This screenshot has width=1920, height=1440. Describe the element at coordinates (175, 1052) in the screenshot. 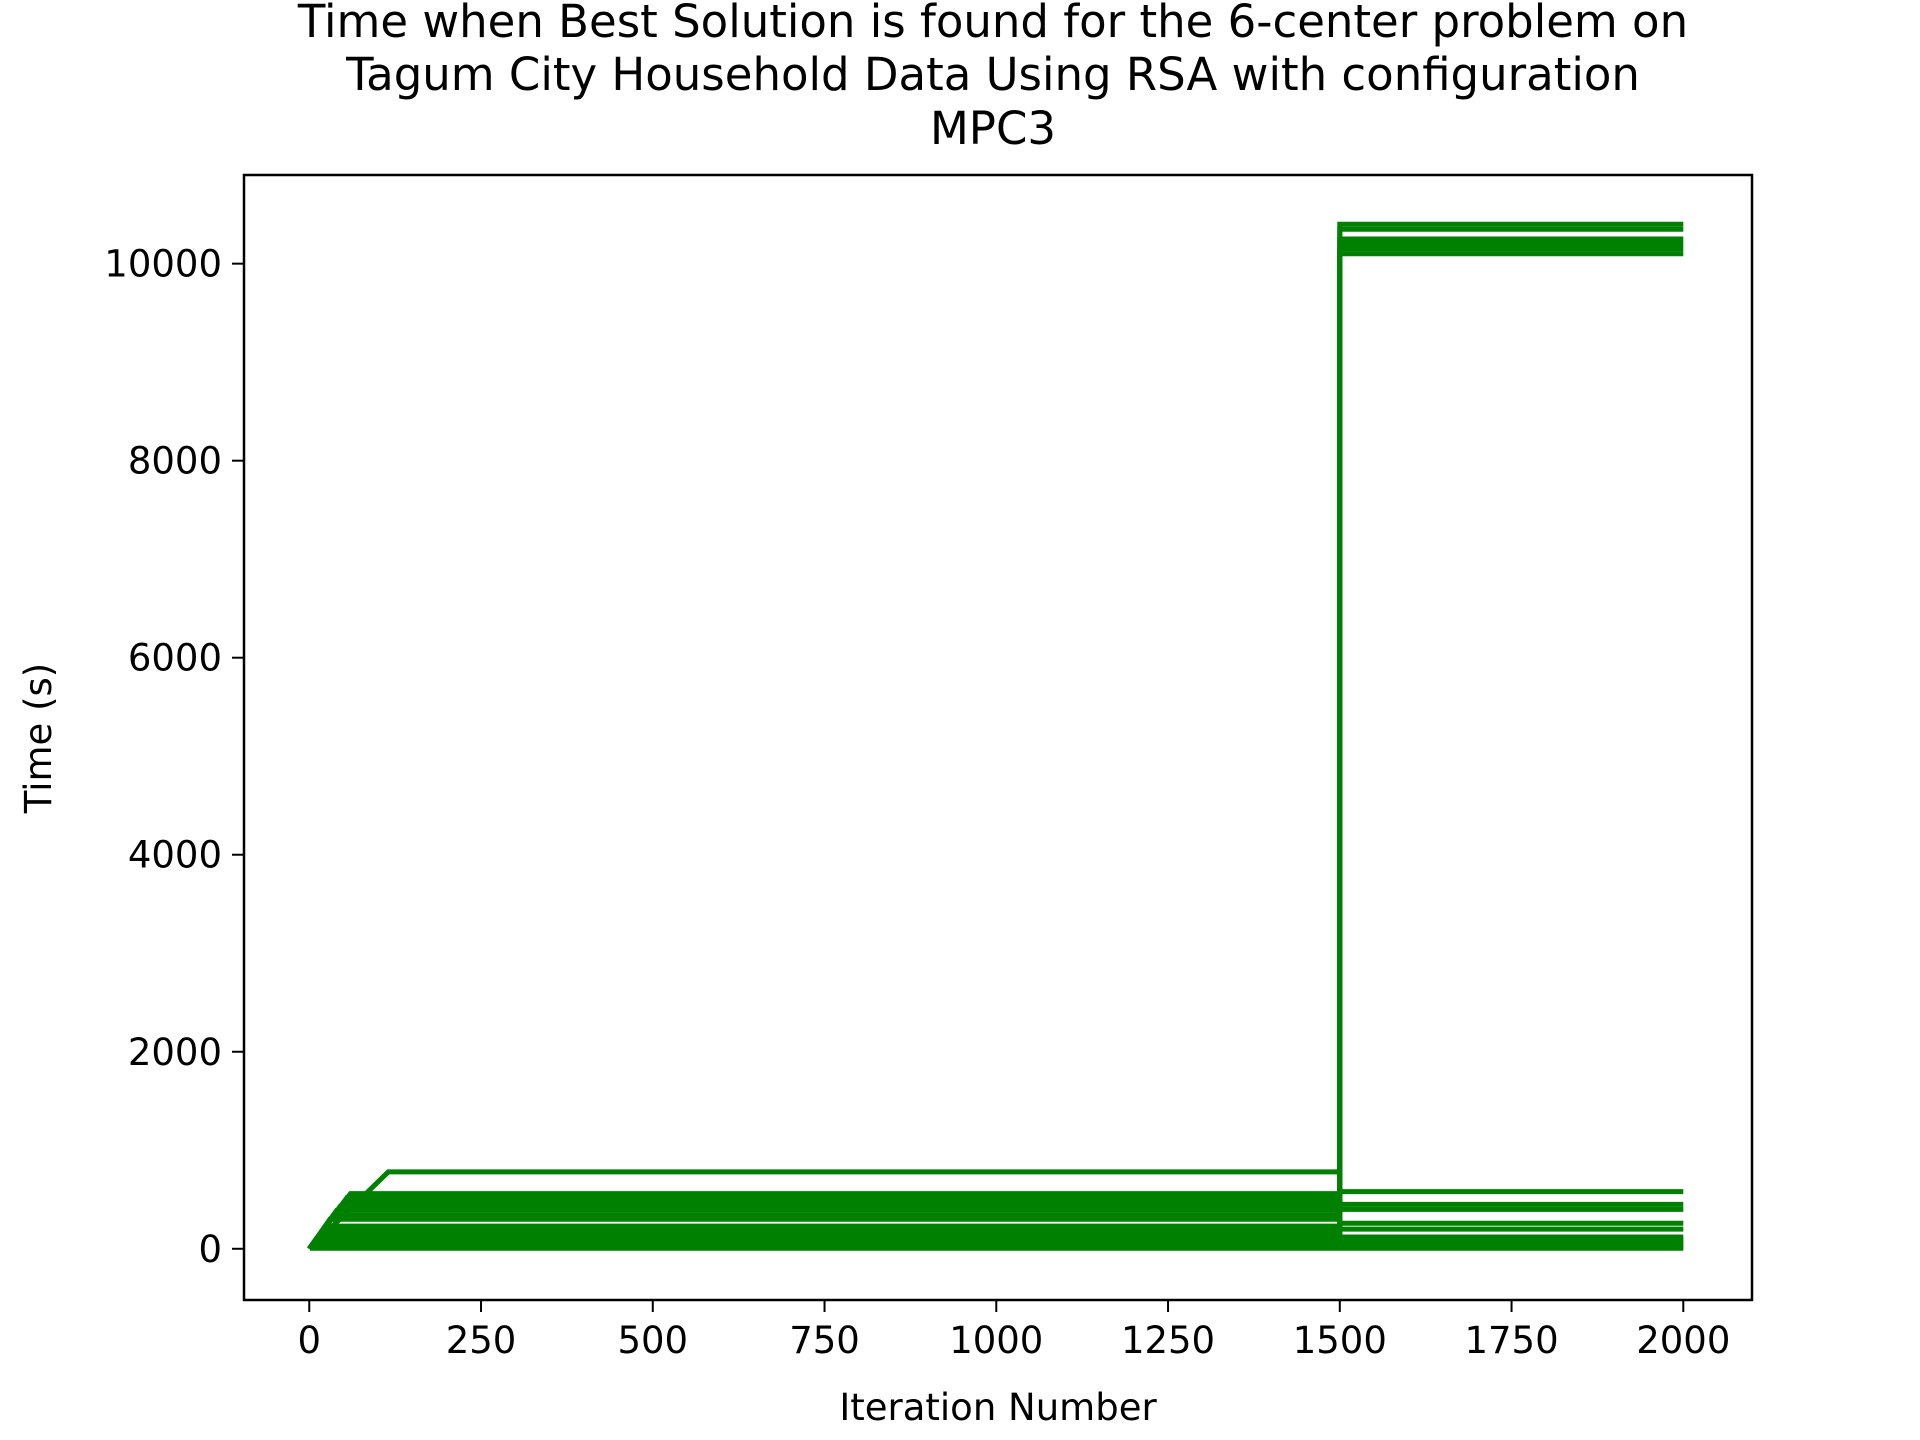

I see `y-tick-label: 2000` at that location.